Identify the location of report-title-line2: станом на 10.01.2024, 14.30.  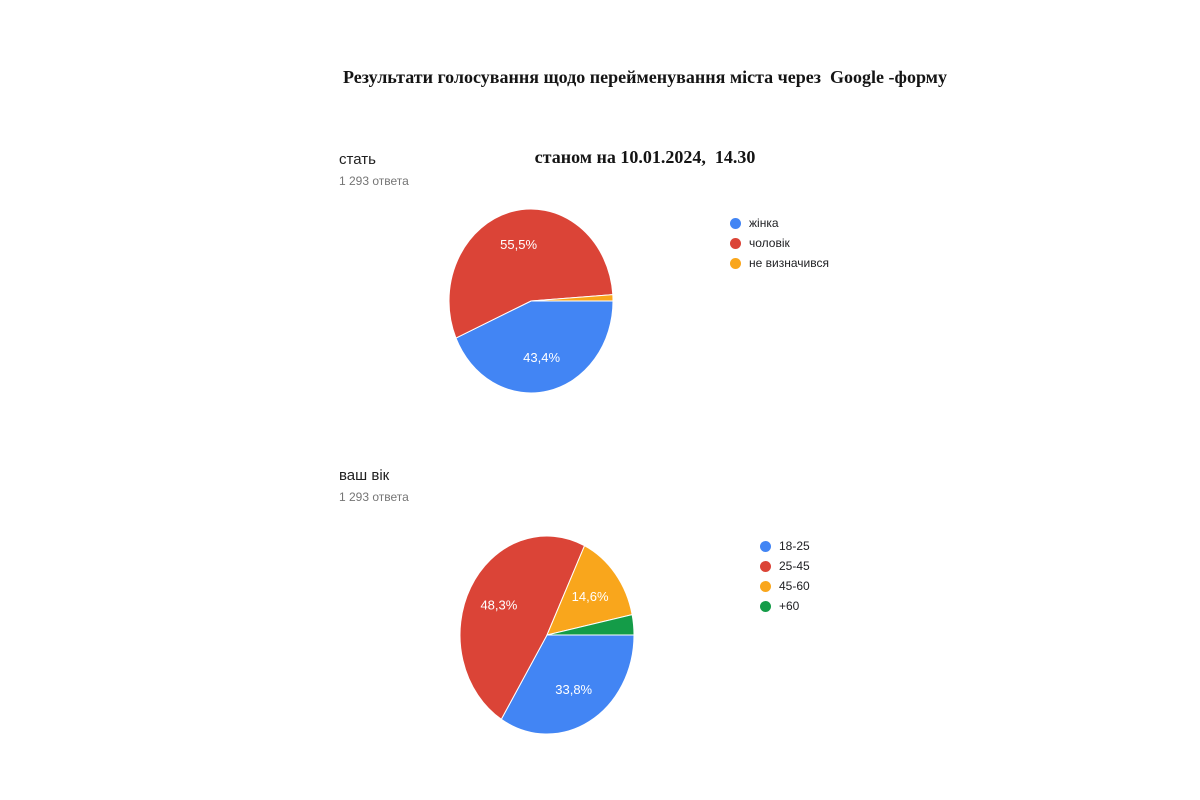
(645, 157).